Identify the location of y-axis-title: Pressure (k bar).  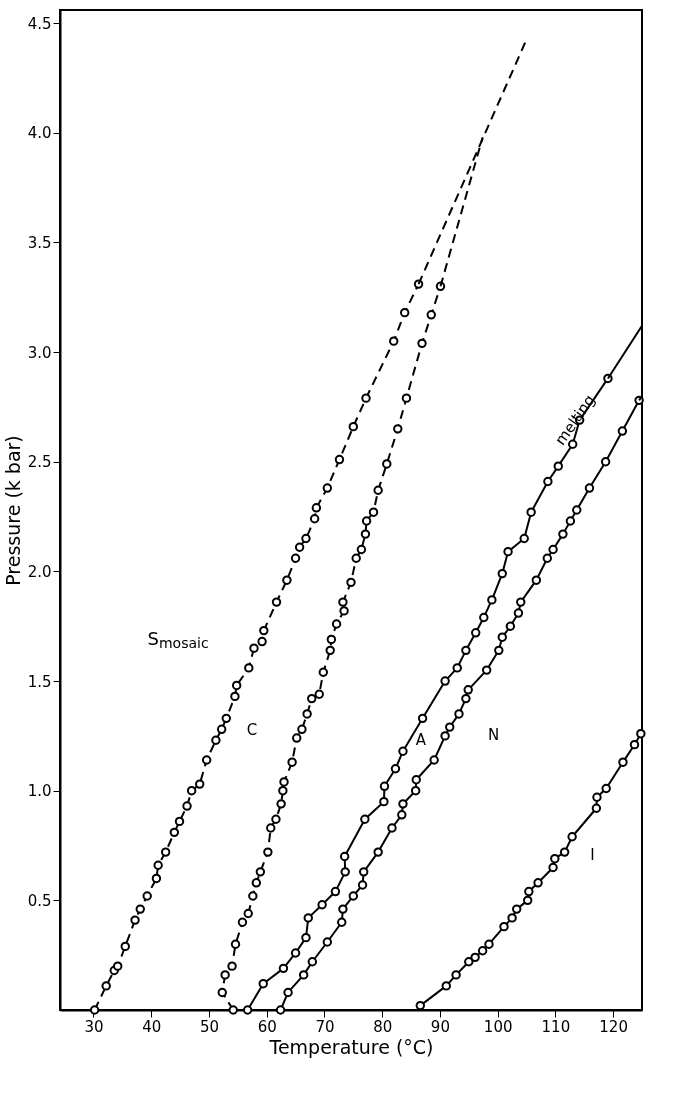
(12, 510).